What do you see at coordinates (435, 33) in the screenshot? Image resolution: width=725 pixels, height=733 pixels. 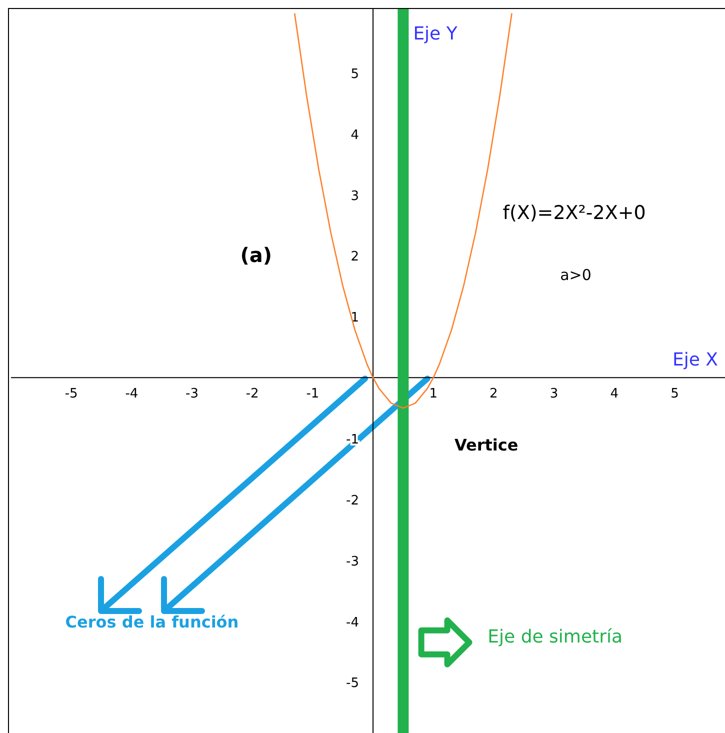 I see `y-axis-title: Eje Y` at bounding box center [435, 33].